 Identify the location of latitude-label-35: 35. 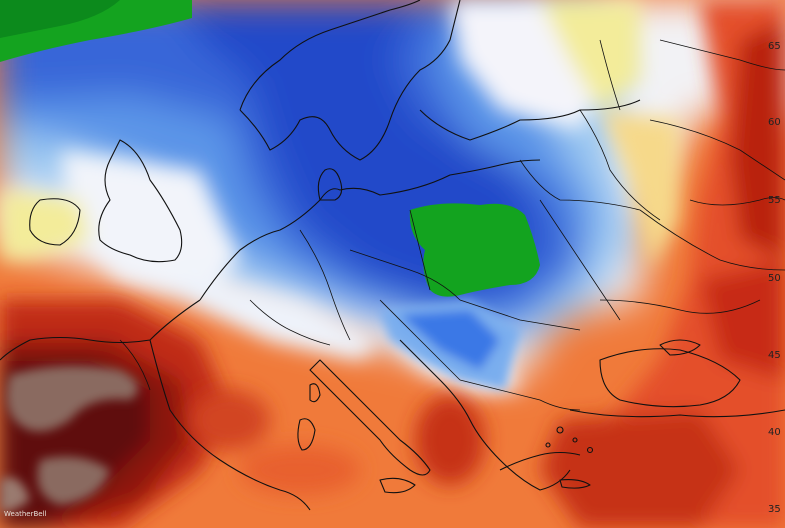
(774, 509).